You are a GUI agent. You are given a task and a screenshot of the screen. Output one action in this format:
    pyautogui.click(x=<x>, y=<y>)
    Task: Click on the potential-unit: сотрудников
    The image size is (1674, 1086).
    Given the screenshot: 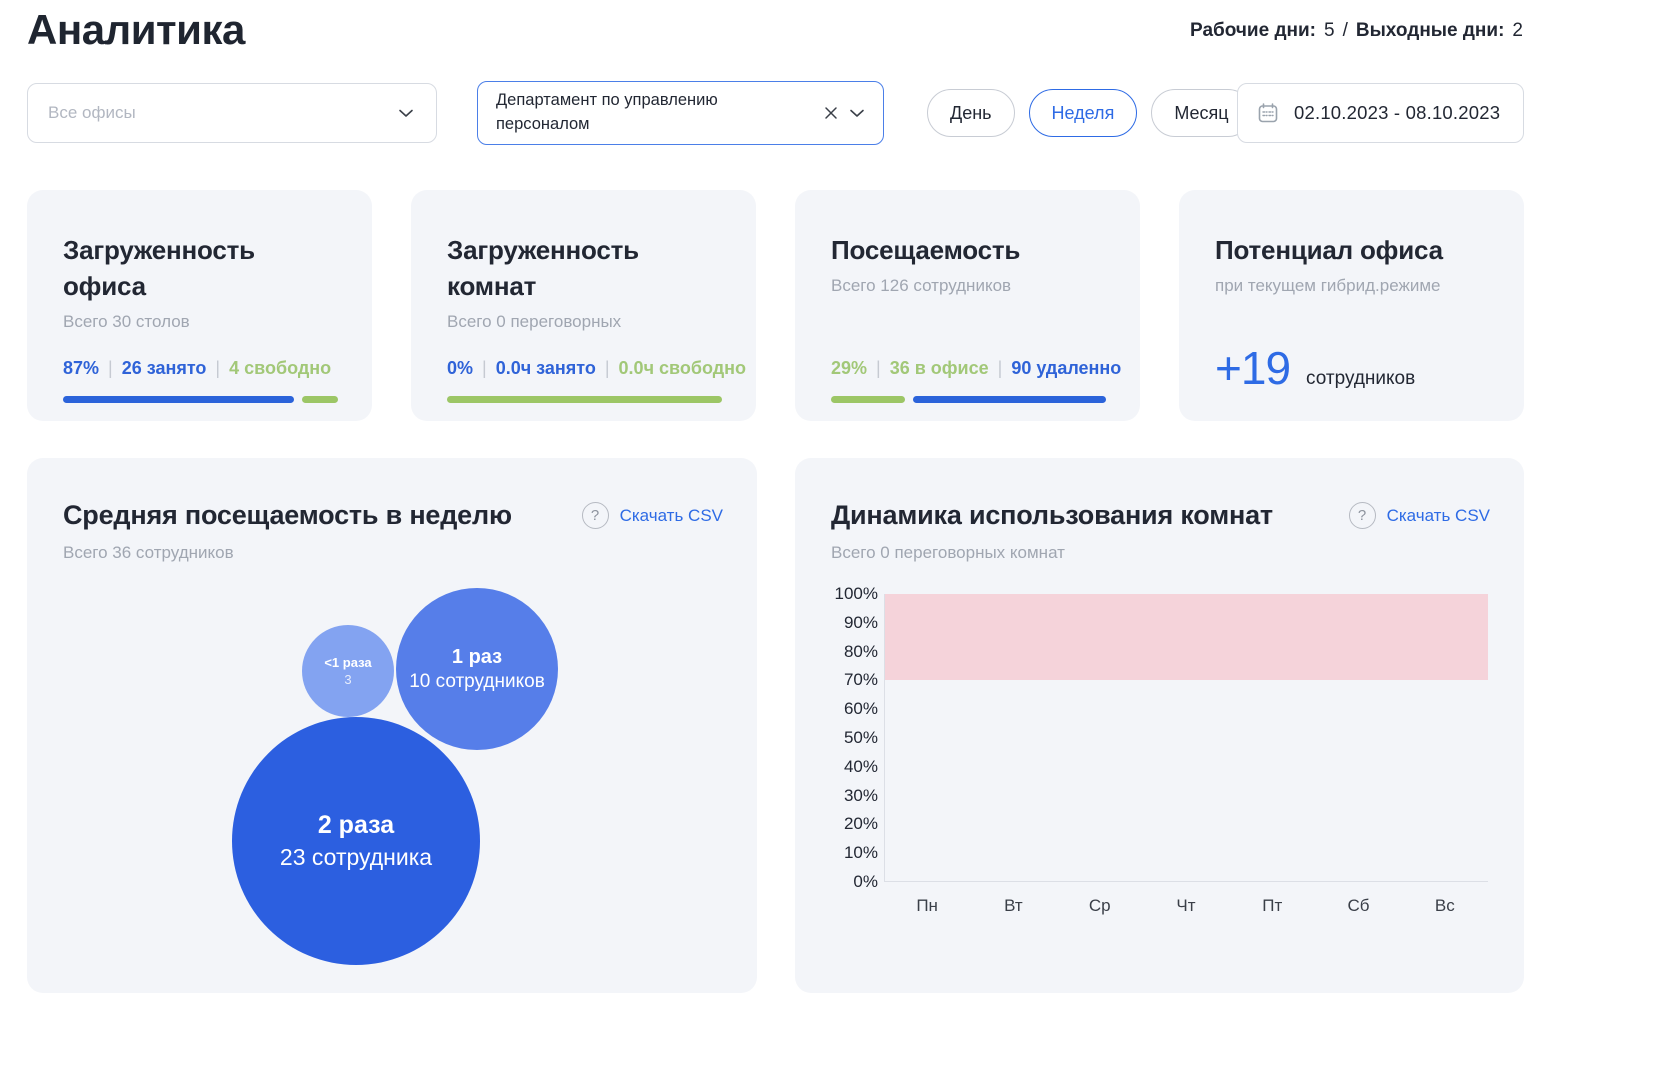 What is the action you would take?
    pyautogui.click(x=1361, y=378)
    